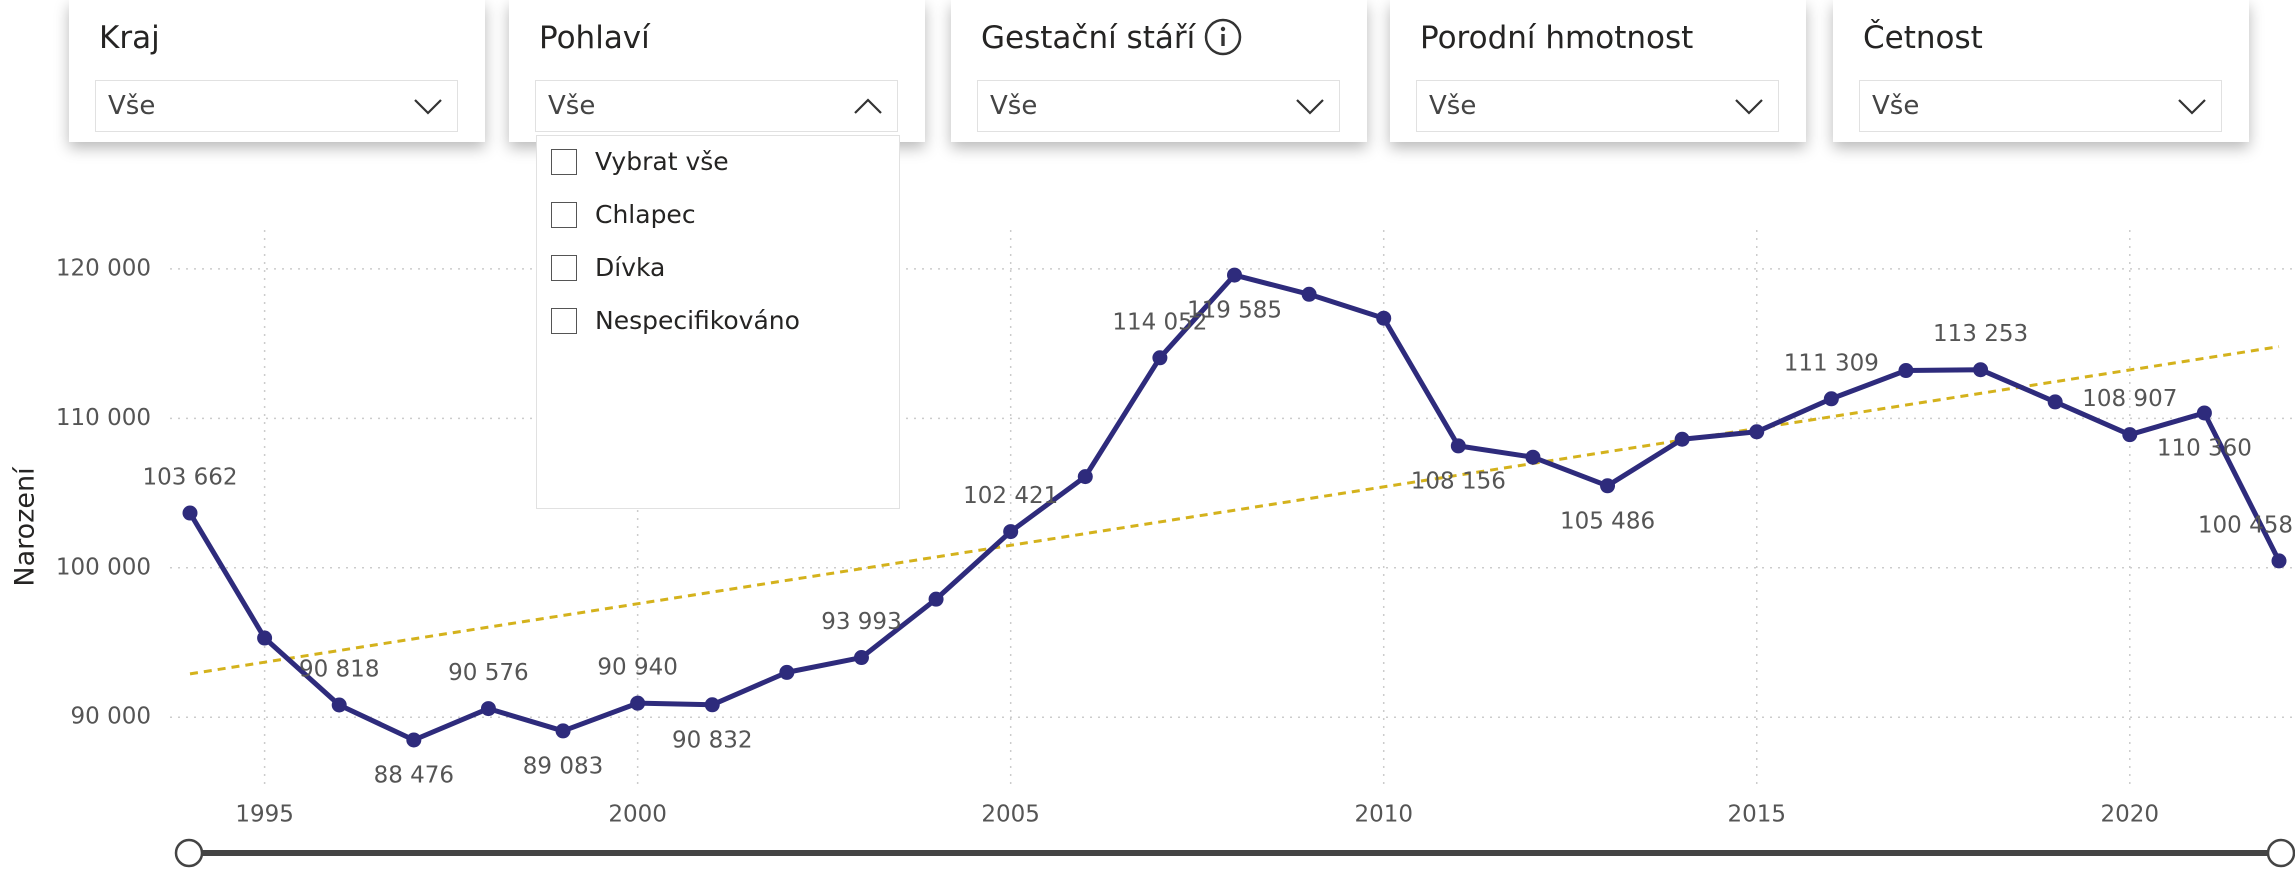 Image resolution: width=2295 pixels, height=870 pixels. What do you see at coordinates (277, 71) in the screenshot?
I see `filter-card: Kraj Vše` at bounding box center [277, 71].